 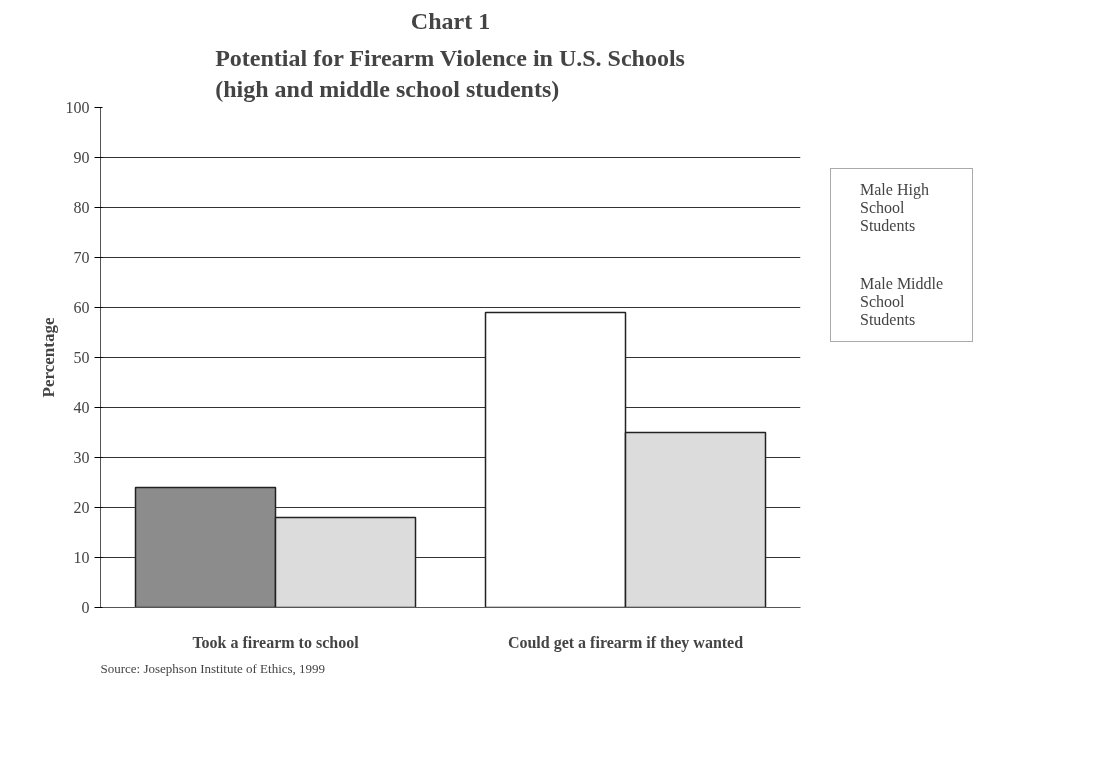 I want to click on chart-subtitle: Potential for Firearm Violence in U.S. Schools (high and middle school students), so click(x=450, y=74).